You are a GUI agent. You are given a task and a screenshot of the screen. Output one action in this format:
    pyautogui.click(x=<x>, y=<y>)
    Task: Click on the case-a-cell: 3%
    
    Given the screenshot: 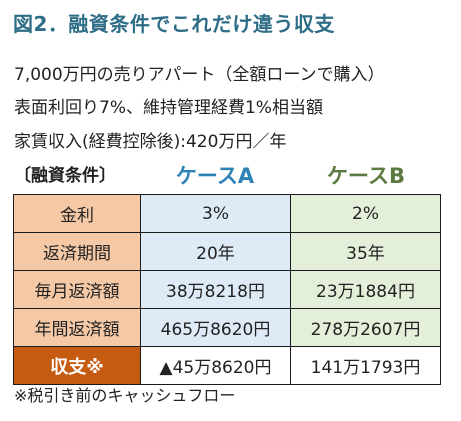 What is the action you would take?
    pyautogui.click(x=215, y=213)
    